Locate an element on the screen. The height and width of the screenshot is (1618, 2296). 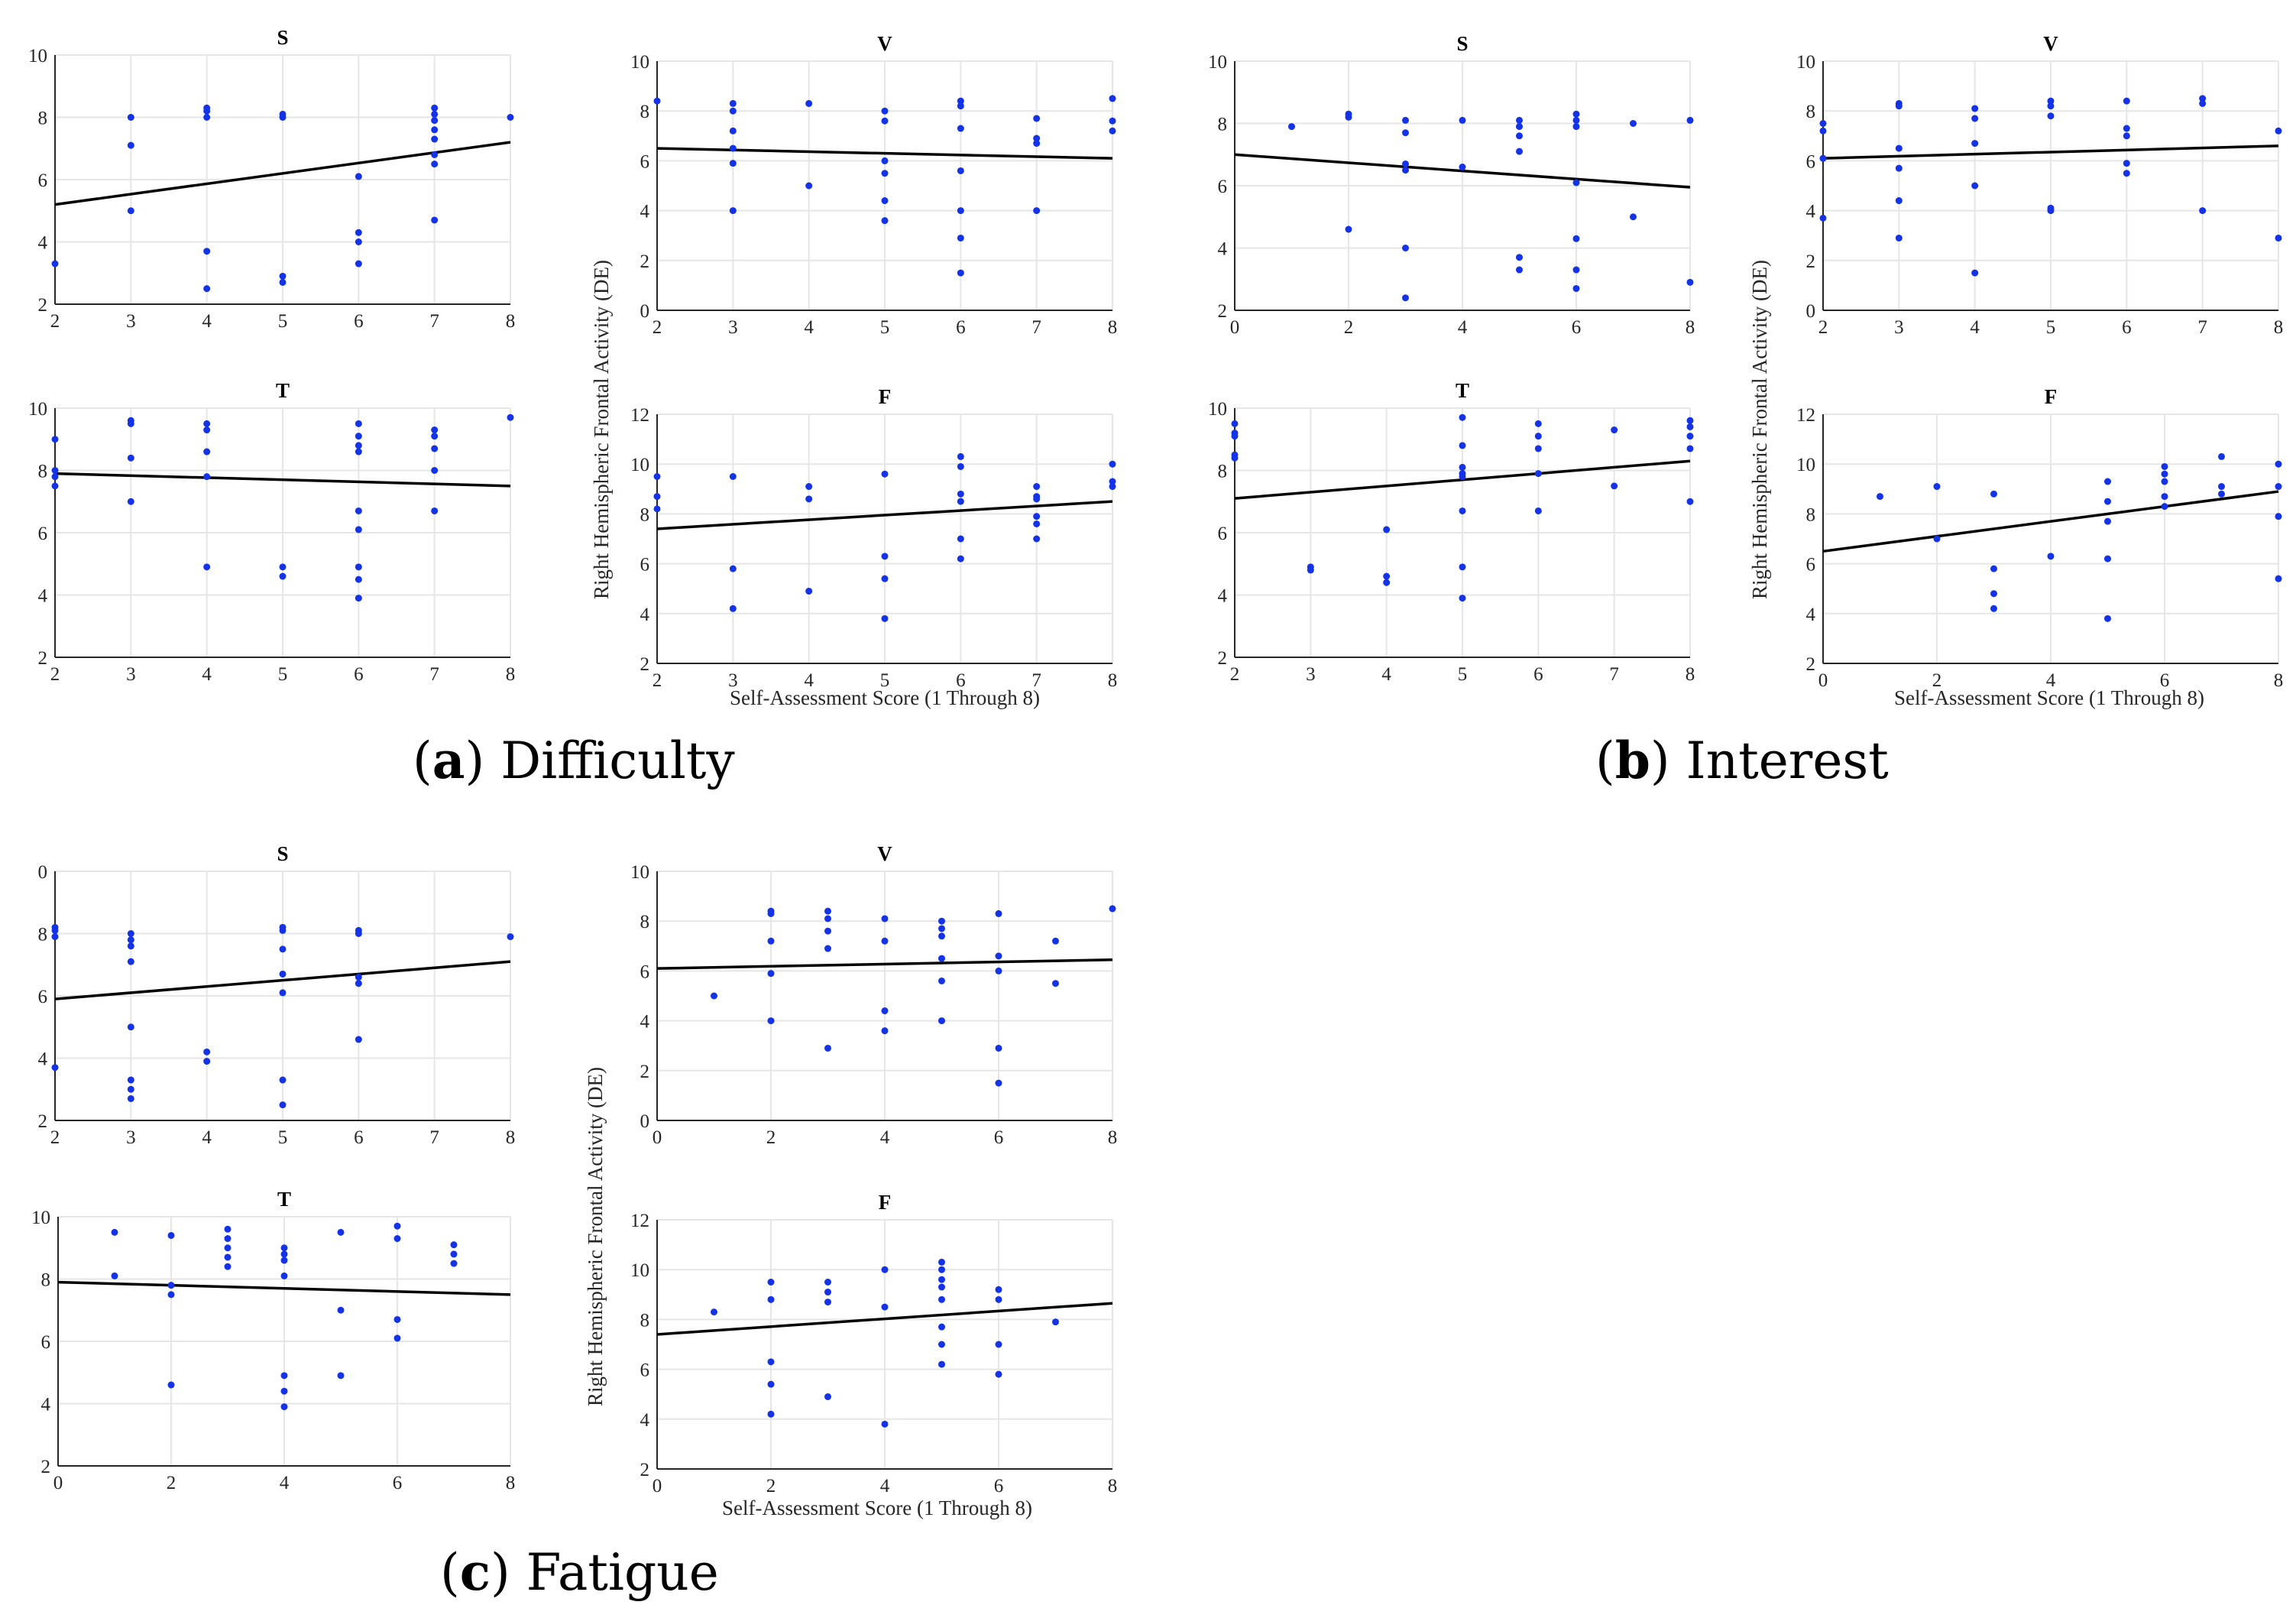
x-tick-label: 3 is located at coordinates (1311, 674).